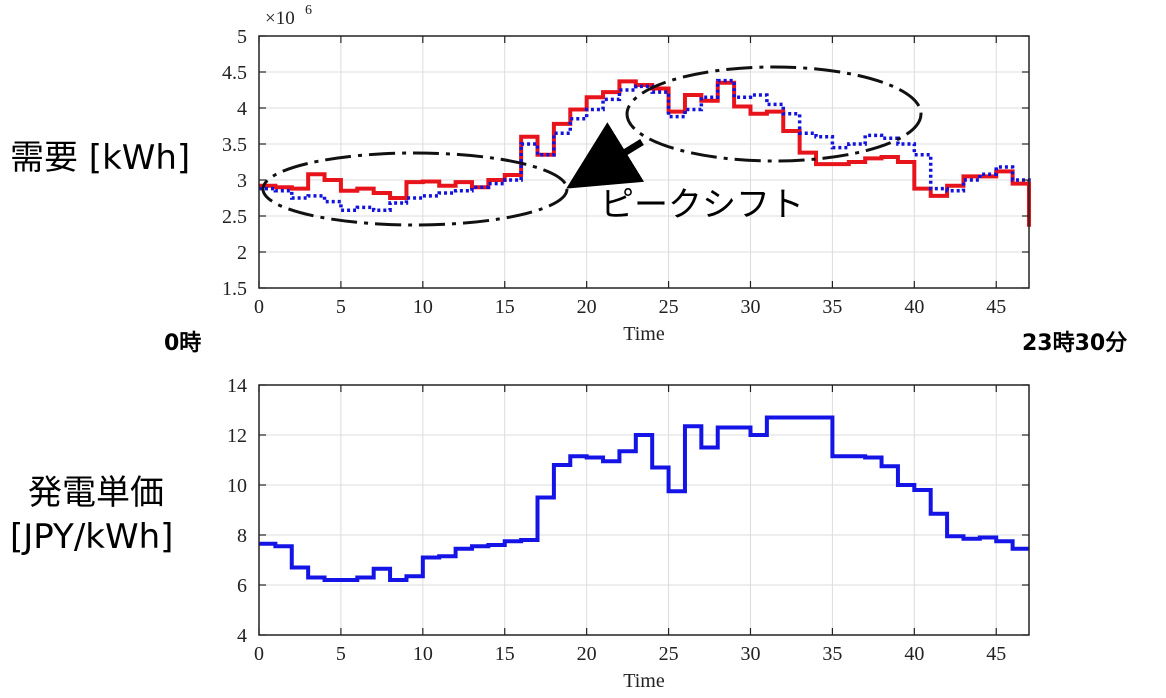 Image resolution: width=1166 pixels, height=698 pixels. Describe the element at coordinates (242, 253) in the screenshot. I see `y-tick-label: 2` at that location.